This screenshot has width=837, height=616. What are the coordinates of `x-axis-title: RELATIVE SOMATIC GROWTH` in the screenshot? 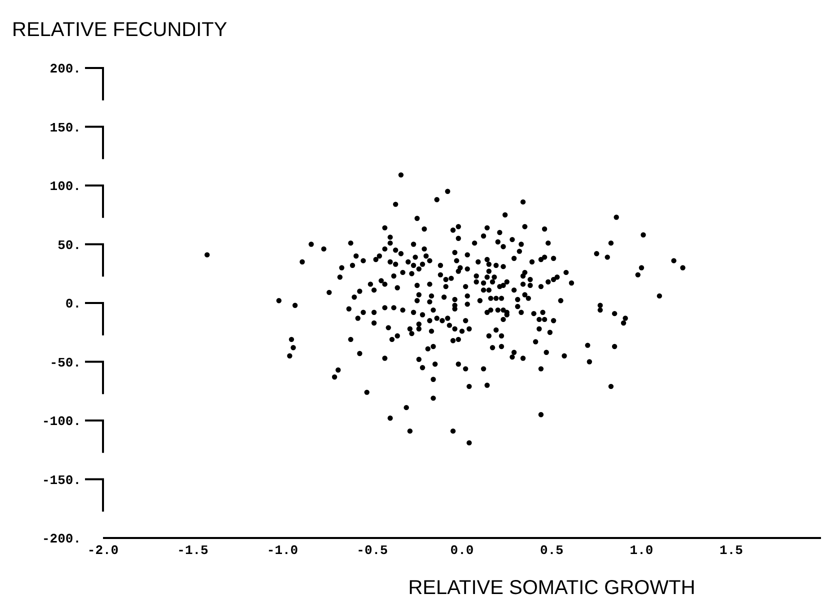 It's located at (552, 588).